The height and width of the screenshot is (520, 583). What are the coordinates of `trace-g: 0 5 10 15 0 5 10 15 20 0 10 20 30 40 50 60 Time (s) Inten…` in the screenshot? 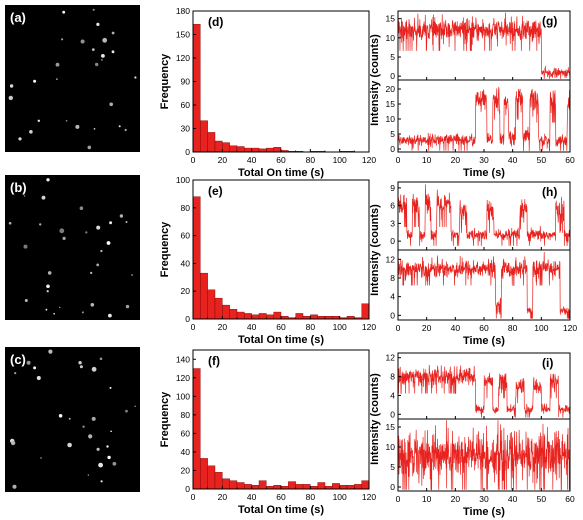 It's located at (472, 94).